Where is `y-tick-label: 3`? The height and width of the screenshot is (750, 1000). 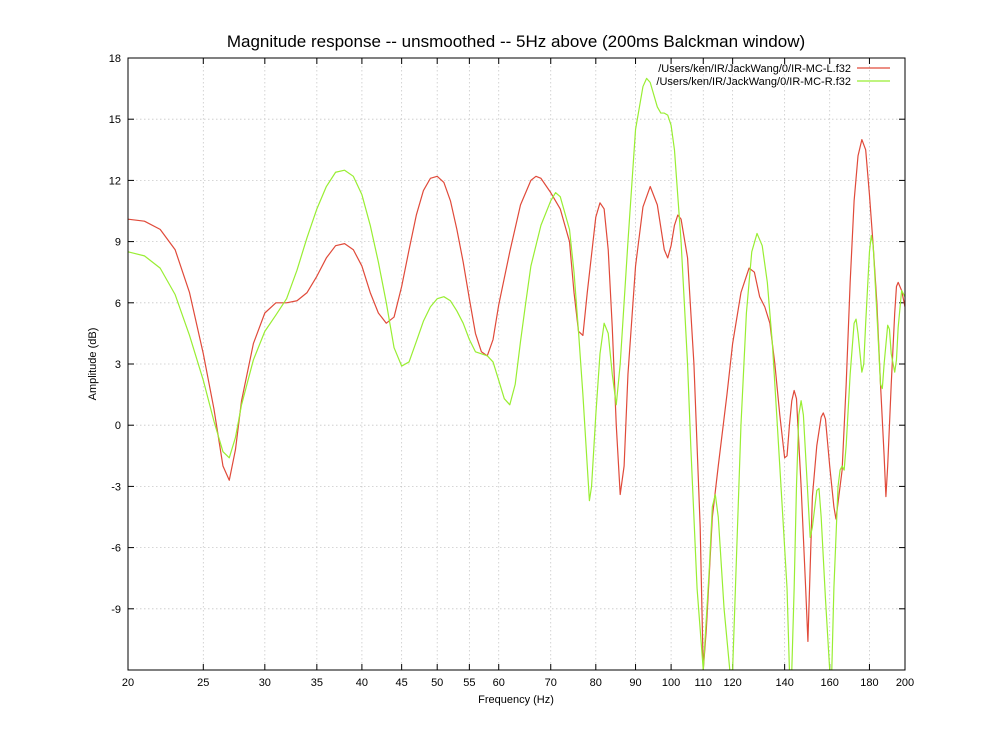
y-tick-label: 3 is located at coordinates (118, 365).